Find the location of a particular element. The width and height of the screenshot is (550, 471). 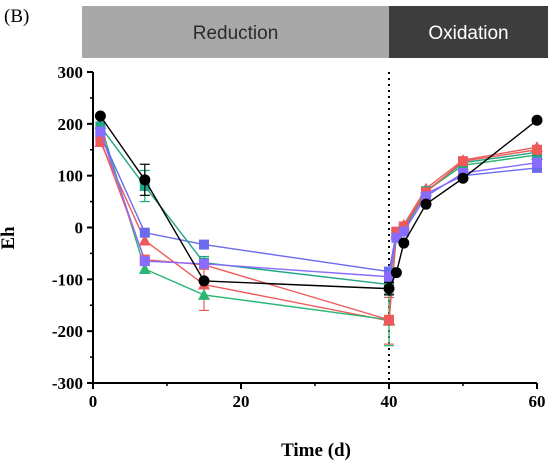

y-tick-label: -300 is located at coordinates (67, 383).